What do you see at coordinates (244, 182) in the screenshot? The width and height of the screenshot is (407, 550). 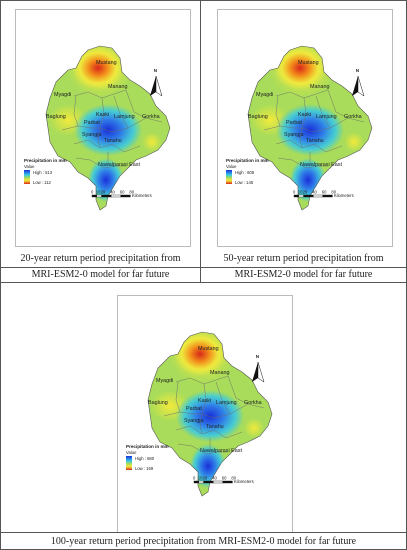 I see `legend-low: Low : 145` at bounding box center [244, 182].